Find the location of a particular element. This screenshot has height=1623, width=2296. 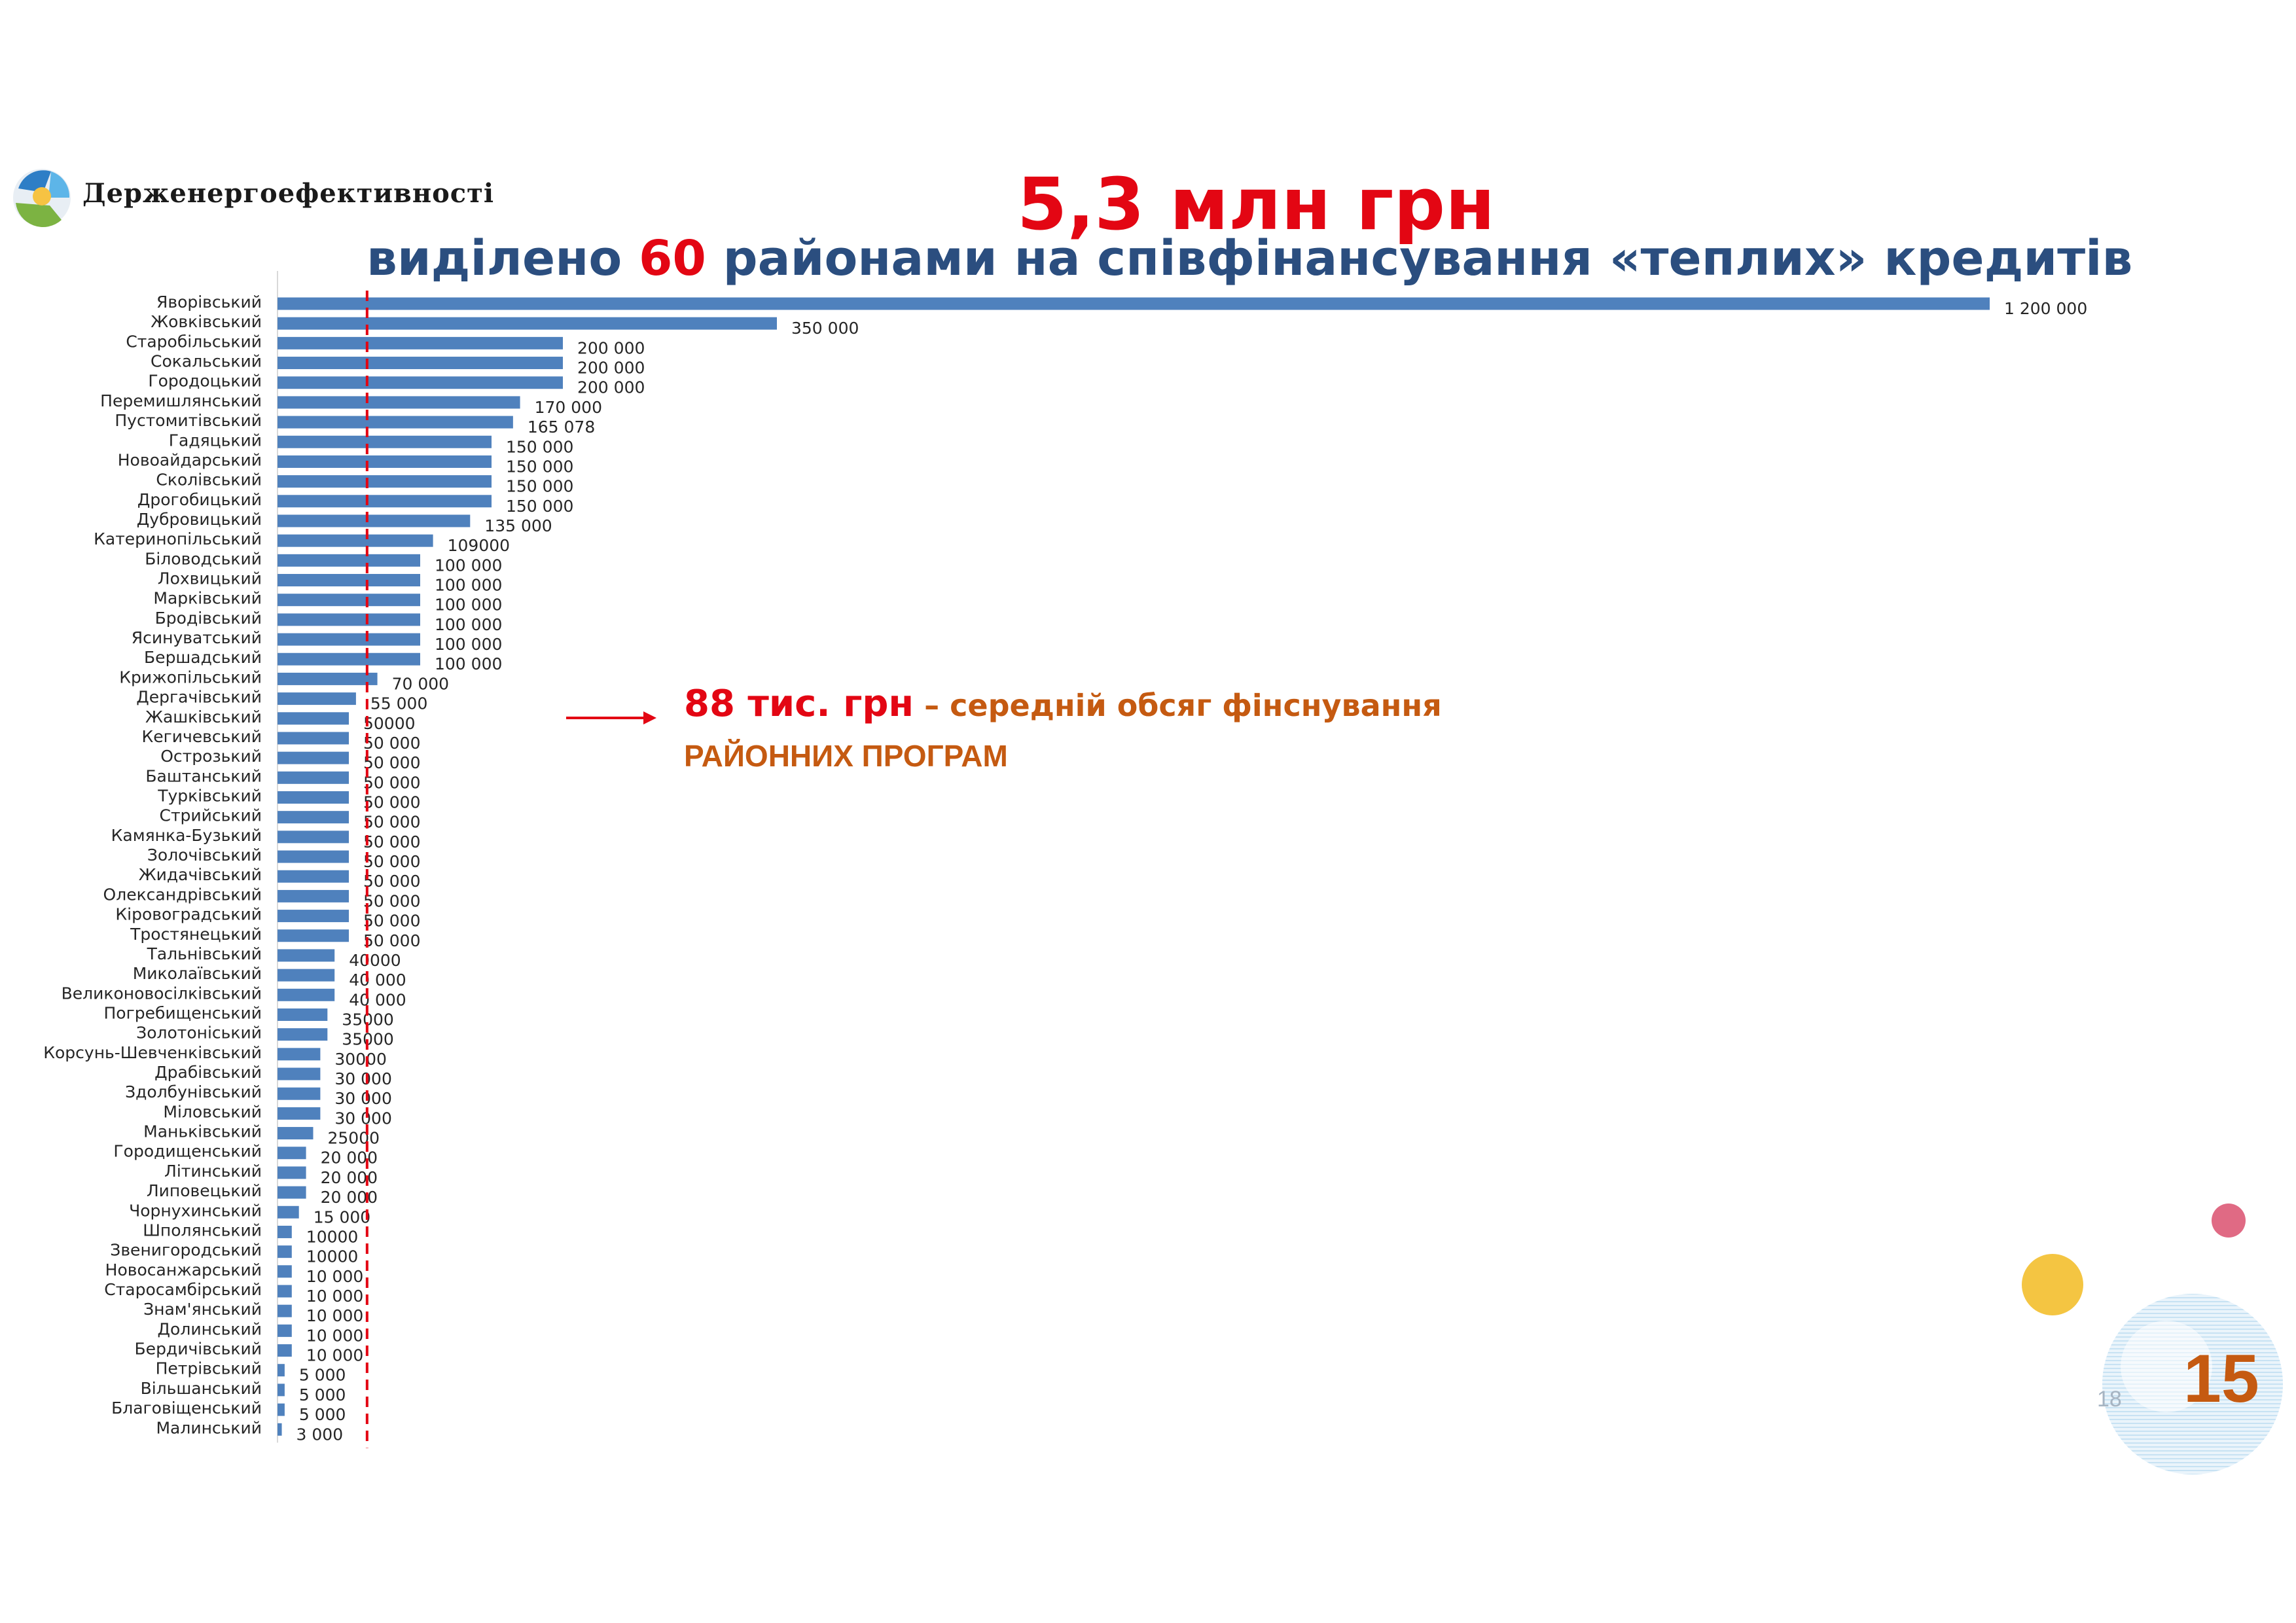

logo: Держенергоефективності is located at coordinates (251, 200).